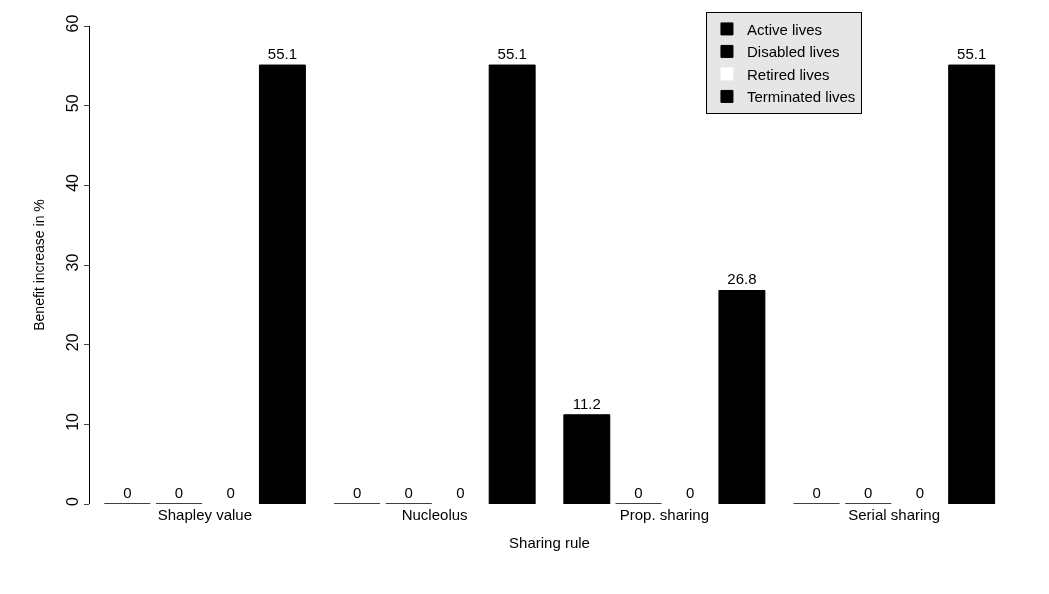 Image resolution: width=1049 pixels, height=594 pixels. Describe the element at coordinates (434, 514) in the screenshot. I see `x-tick-label: Nucleolus` at that location.